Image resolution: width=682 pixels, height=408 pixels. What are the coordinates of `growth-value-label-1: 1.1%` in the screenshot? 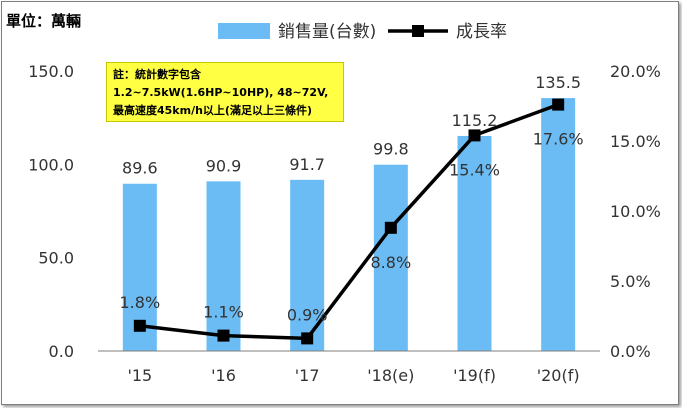 It's located at (223, 312).